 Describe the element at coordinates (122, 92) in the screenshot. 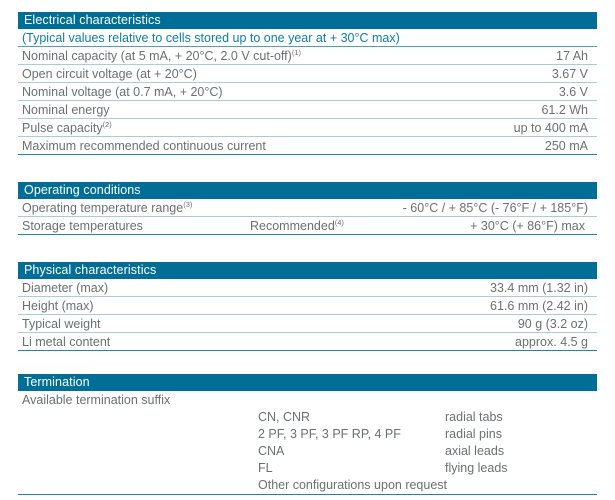

I see `row-label: Nominal voltage (at 0.7 mA, + 20°C)` at that location.